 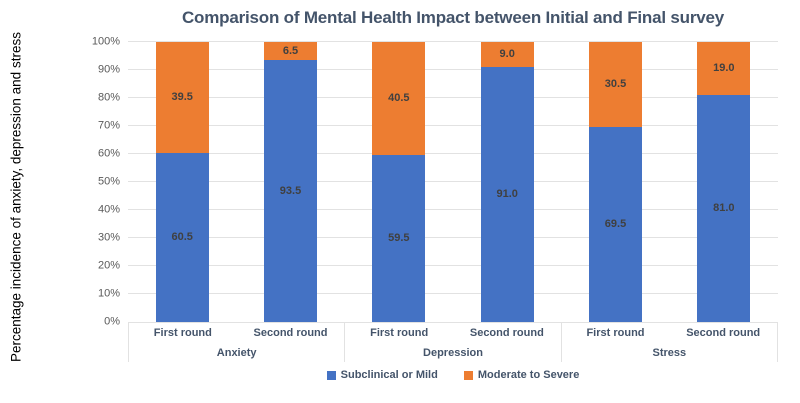 I want to click on bar-segment: 93.5, so click(x=291, y=191).